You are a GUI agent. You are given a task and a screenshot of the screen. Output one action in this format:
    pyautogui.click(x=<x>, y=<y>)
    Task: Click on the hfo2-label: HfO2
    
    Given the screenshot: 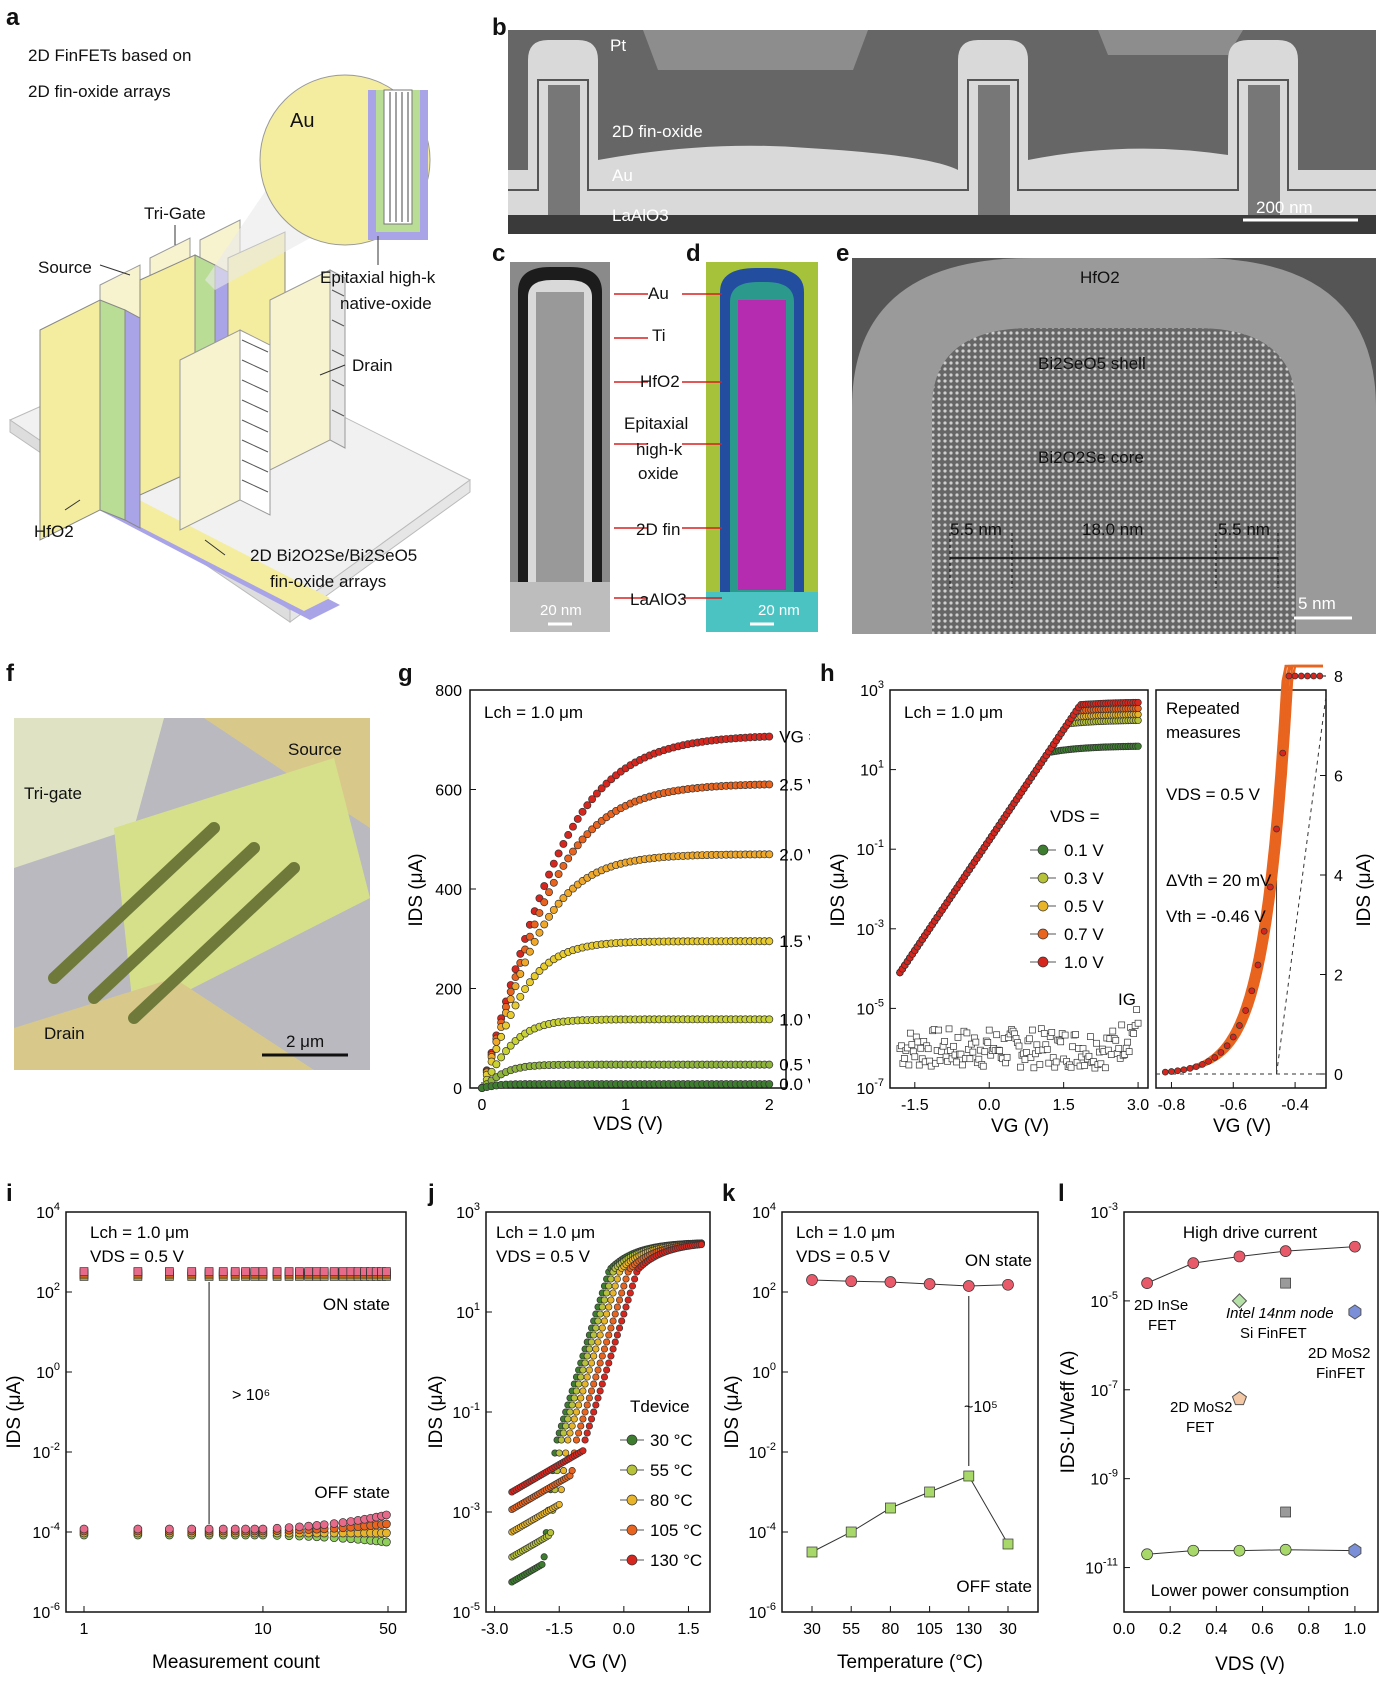 What is the action you would take?
    pyautogui.click(x=54, y=531)
    